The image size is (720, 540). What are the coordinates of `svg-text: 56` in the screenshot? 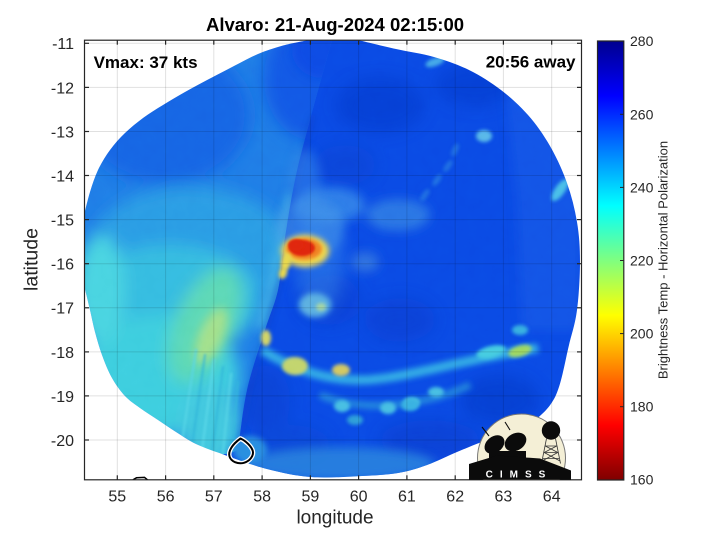 It's located at (166, 497).